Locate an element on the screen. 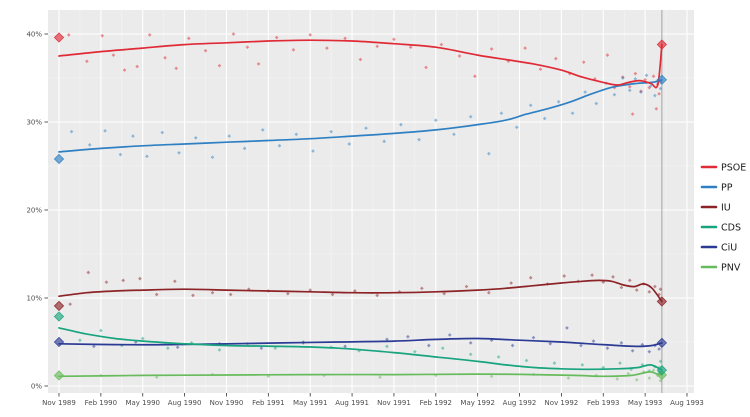 This screenshot has height=417, width=750. legend-label-iu: IU is located at coordinates (726, 208).